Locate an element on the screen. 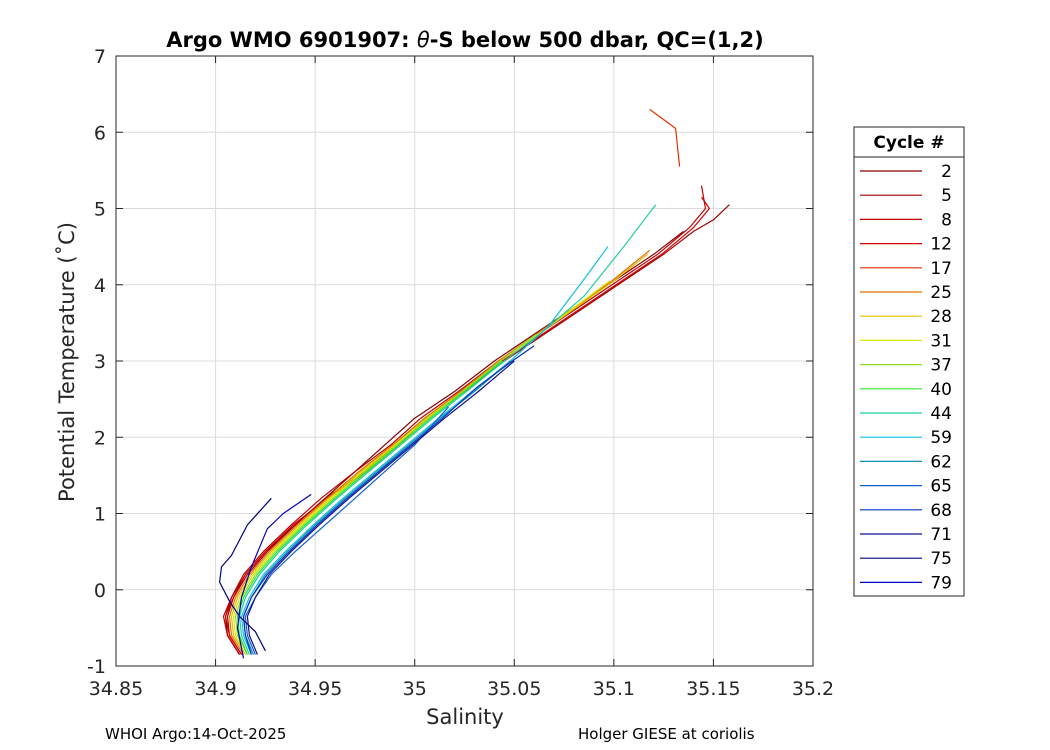 The width and height of the screenshot is (1050, 750). y-tick-label: 5 is located at coordinates (100, 210).